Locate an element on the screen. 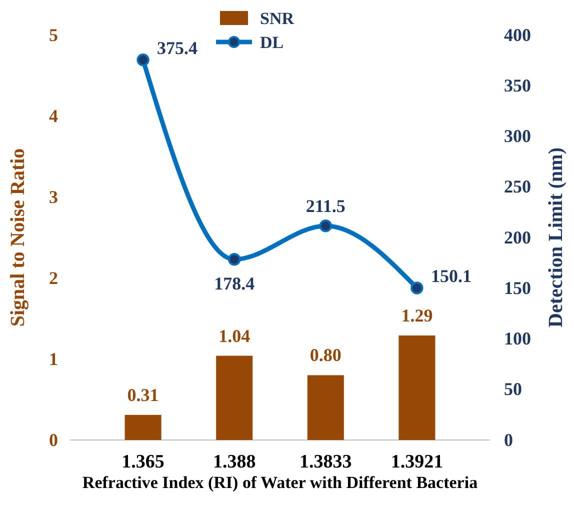 The height and width of the screenshot is (525, 574). y2-tick-label: 250 is located at coordinates (517, 186).